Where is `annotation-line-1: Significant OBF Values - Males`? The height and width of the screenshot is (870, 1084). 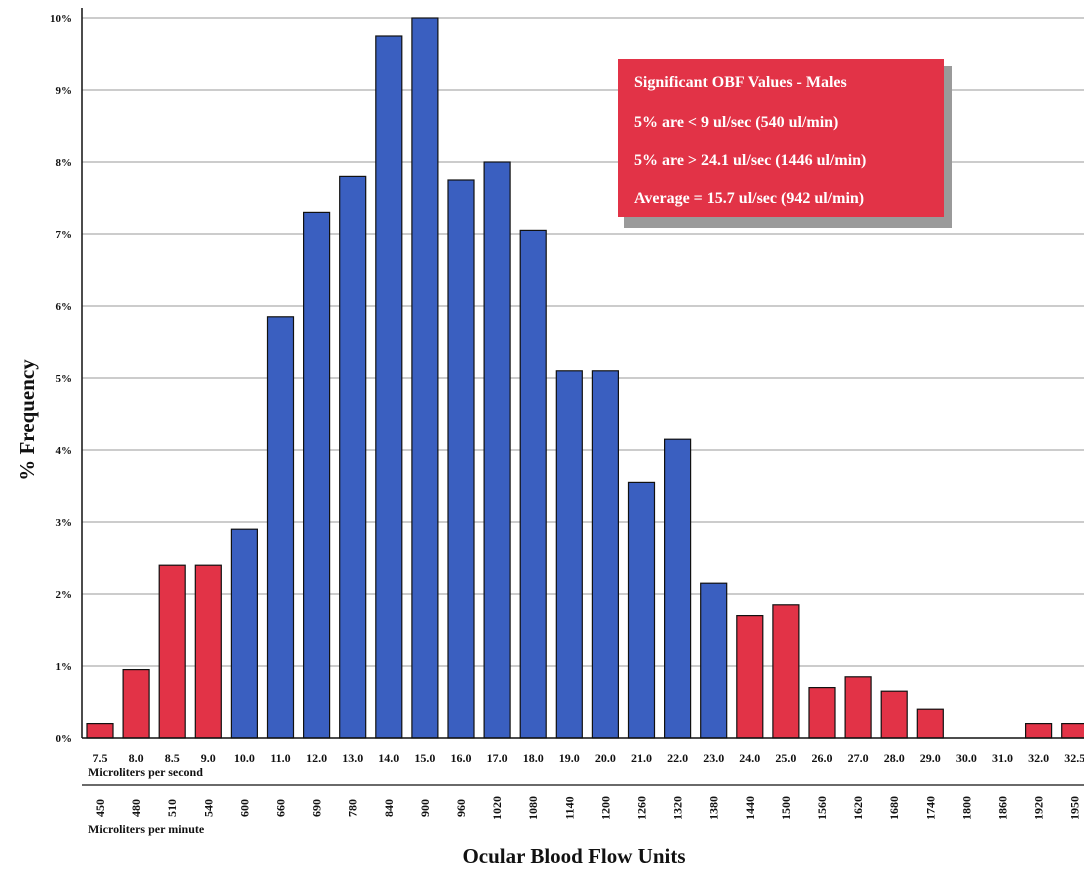
annotation-line-1: Significant OBF Values - Males is located at coordinates (740, 82).